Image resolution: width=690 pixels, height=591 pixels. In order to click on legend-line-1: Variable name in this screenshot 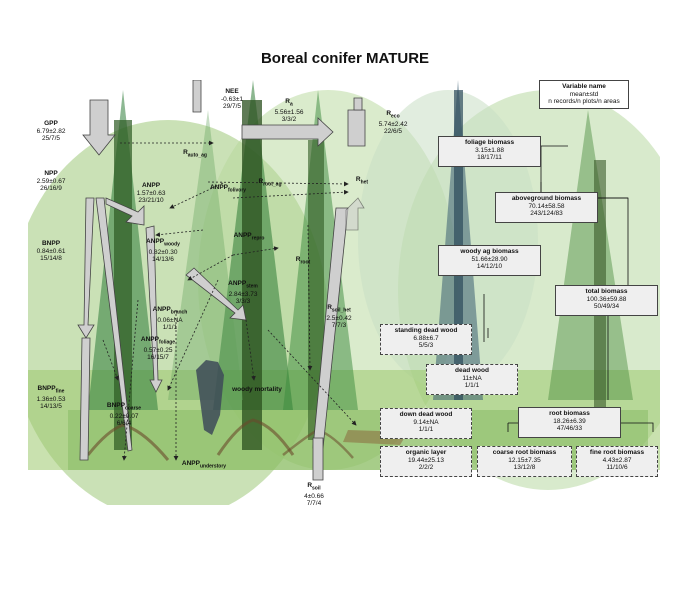, I will do `click(584, 86)`.